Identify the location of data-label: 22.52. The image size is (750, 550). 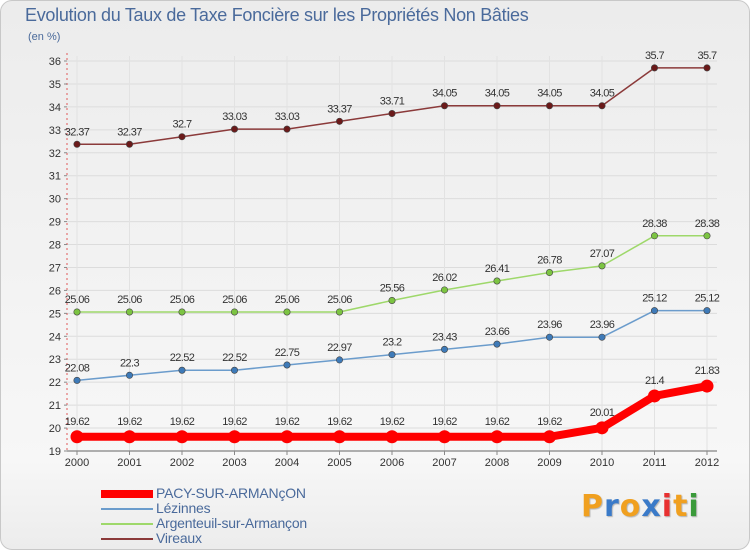
(182, 358).